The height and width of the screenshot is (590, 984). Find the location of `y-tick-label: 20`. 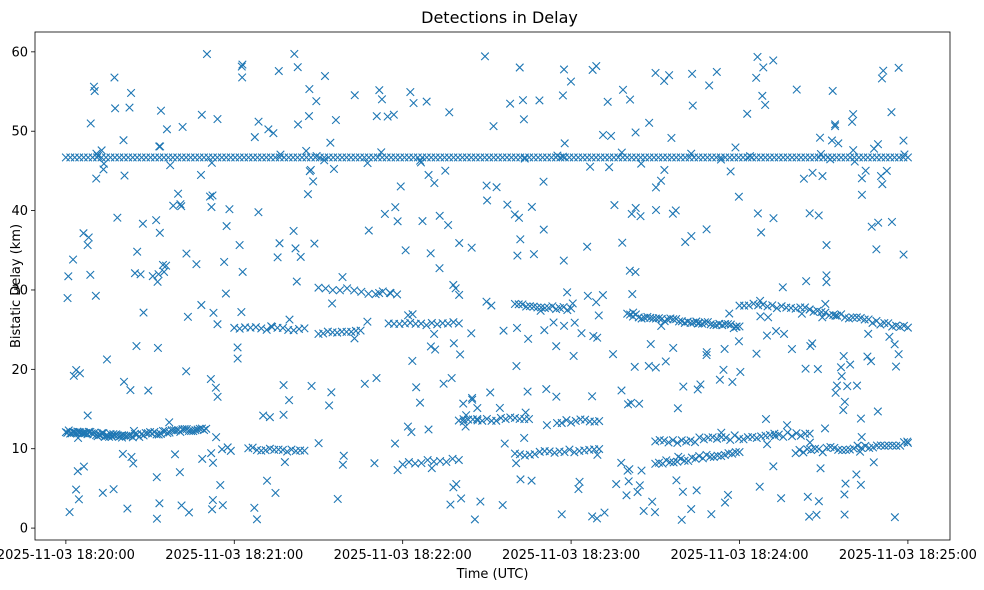

y-tick-label: 20 is located at coordinates (19, 370).